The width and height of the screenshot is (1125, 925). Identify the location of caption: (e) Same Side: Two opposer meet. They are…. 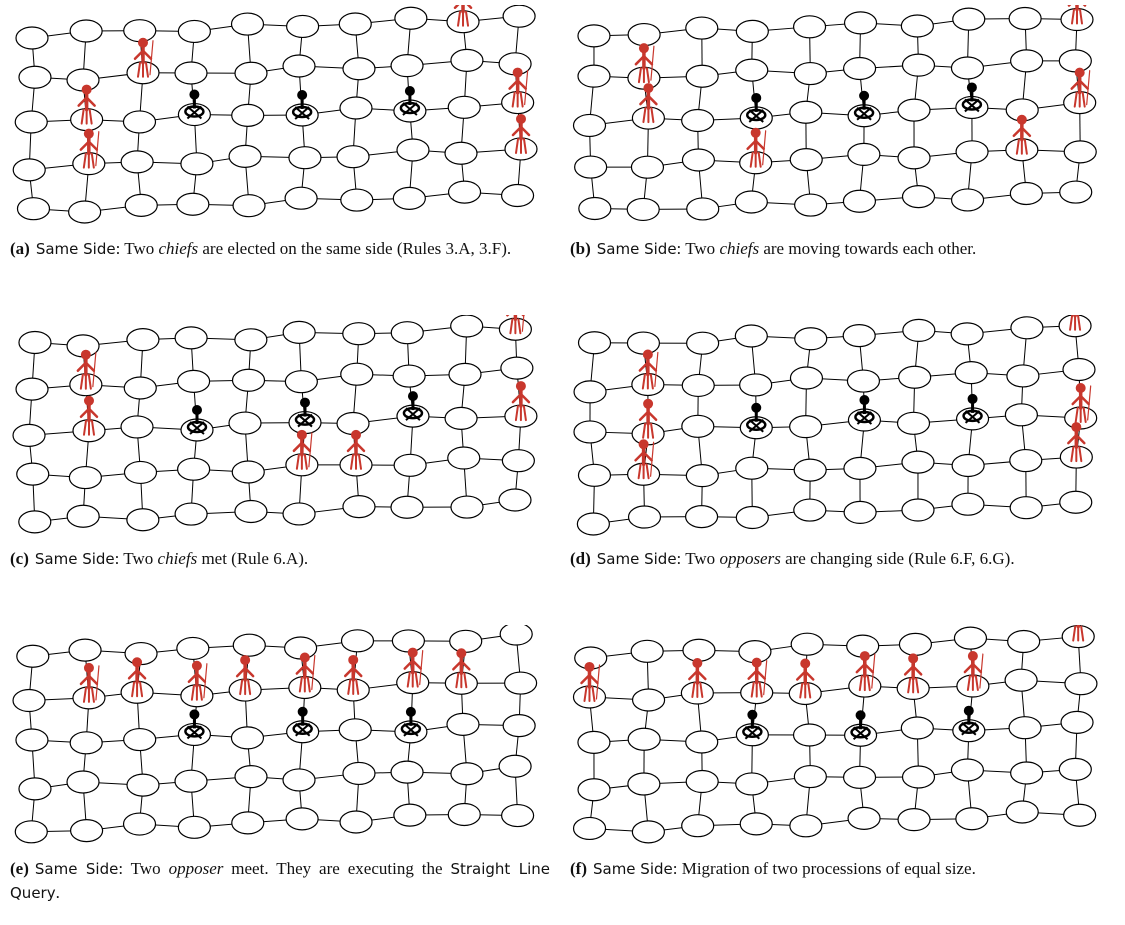
(280, 881).